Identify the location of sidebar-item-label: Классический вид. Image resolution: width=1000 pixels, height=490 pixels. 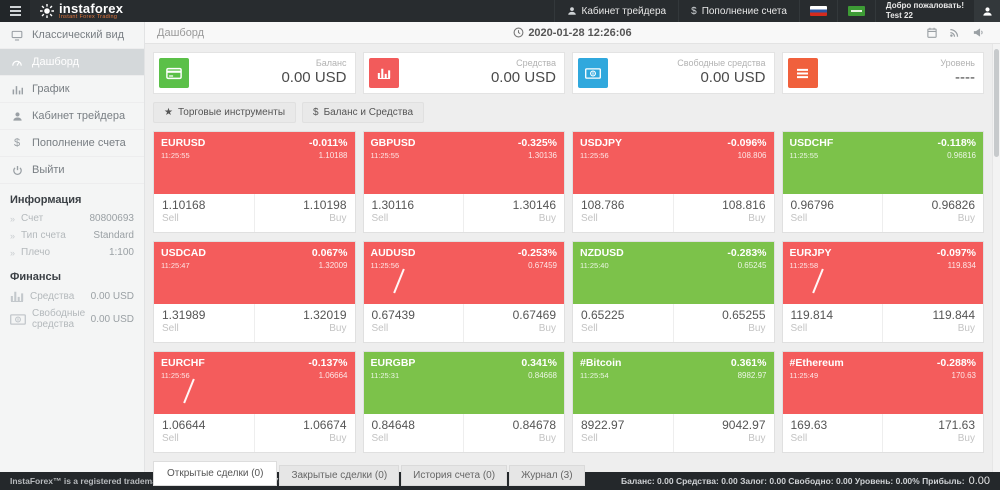
(78, 35).